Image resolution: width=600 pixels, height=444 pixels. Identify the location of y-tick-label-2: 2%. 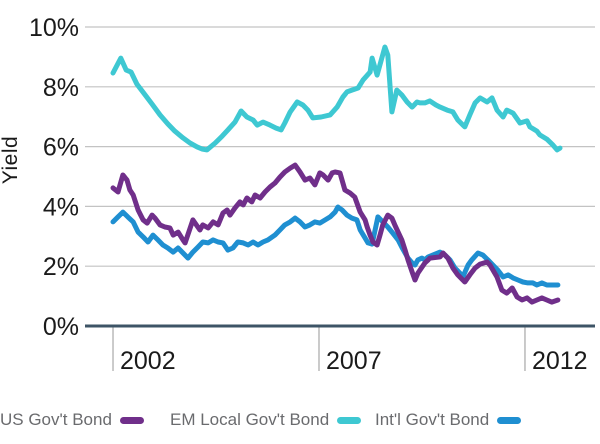
(61, 267).